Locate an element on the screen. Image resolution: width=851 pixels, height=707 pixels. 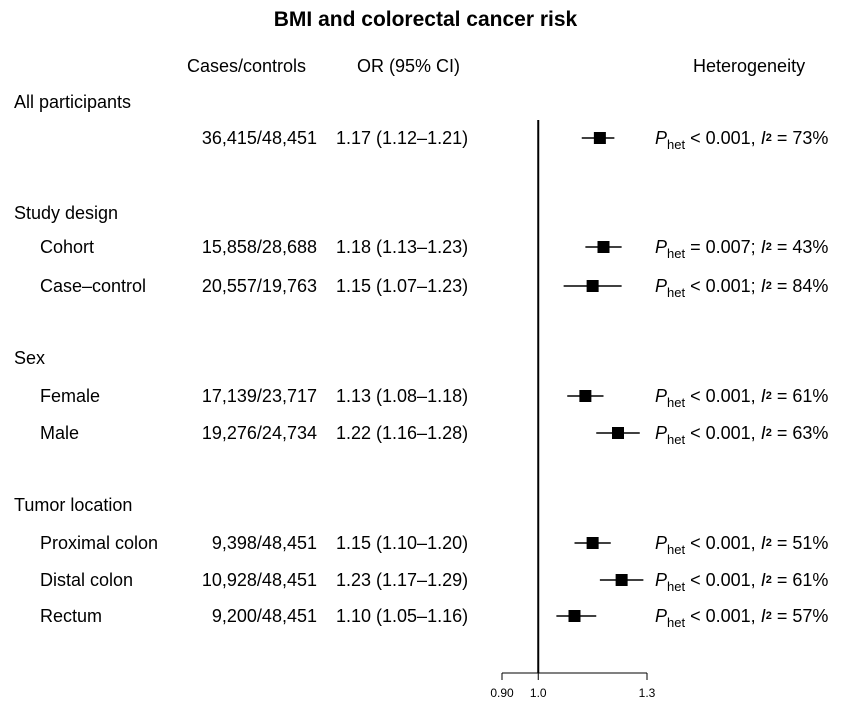
cases-controls-value: 10,928/48,451 is located at coordinates (259, 580).